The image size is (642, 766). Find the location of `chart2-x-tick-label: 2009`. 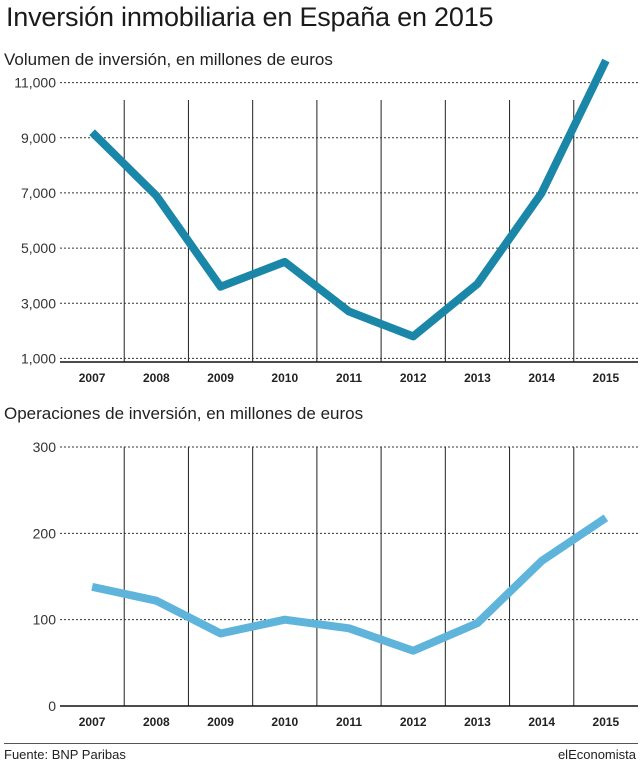

chart2-x-tick-label: 2009 is located at coordinates (220, 722).